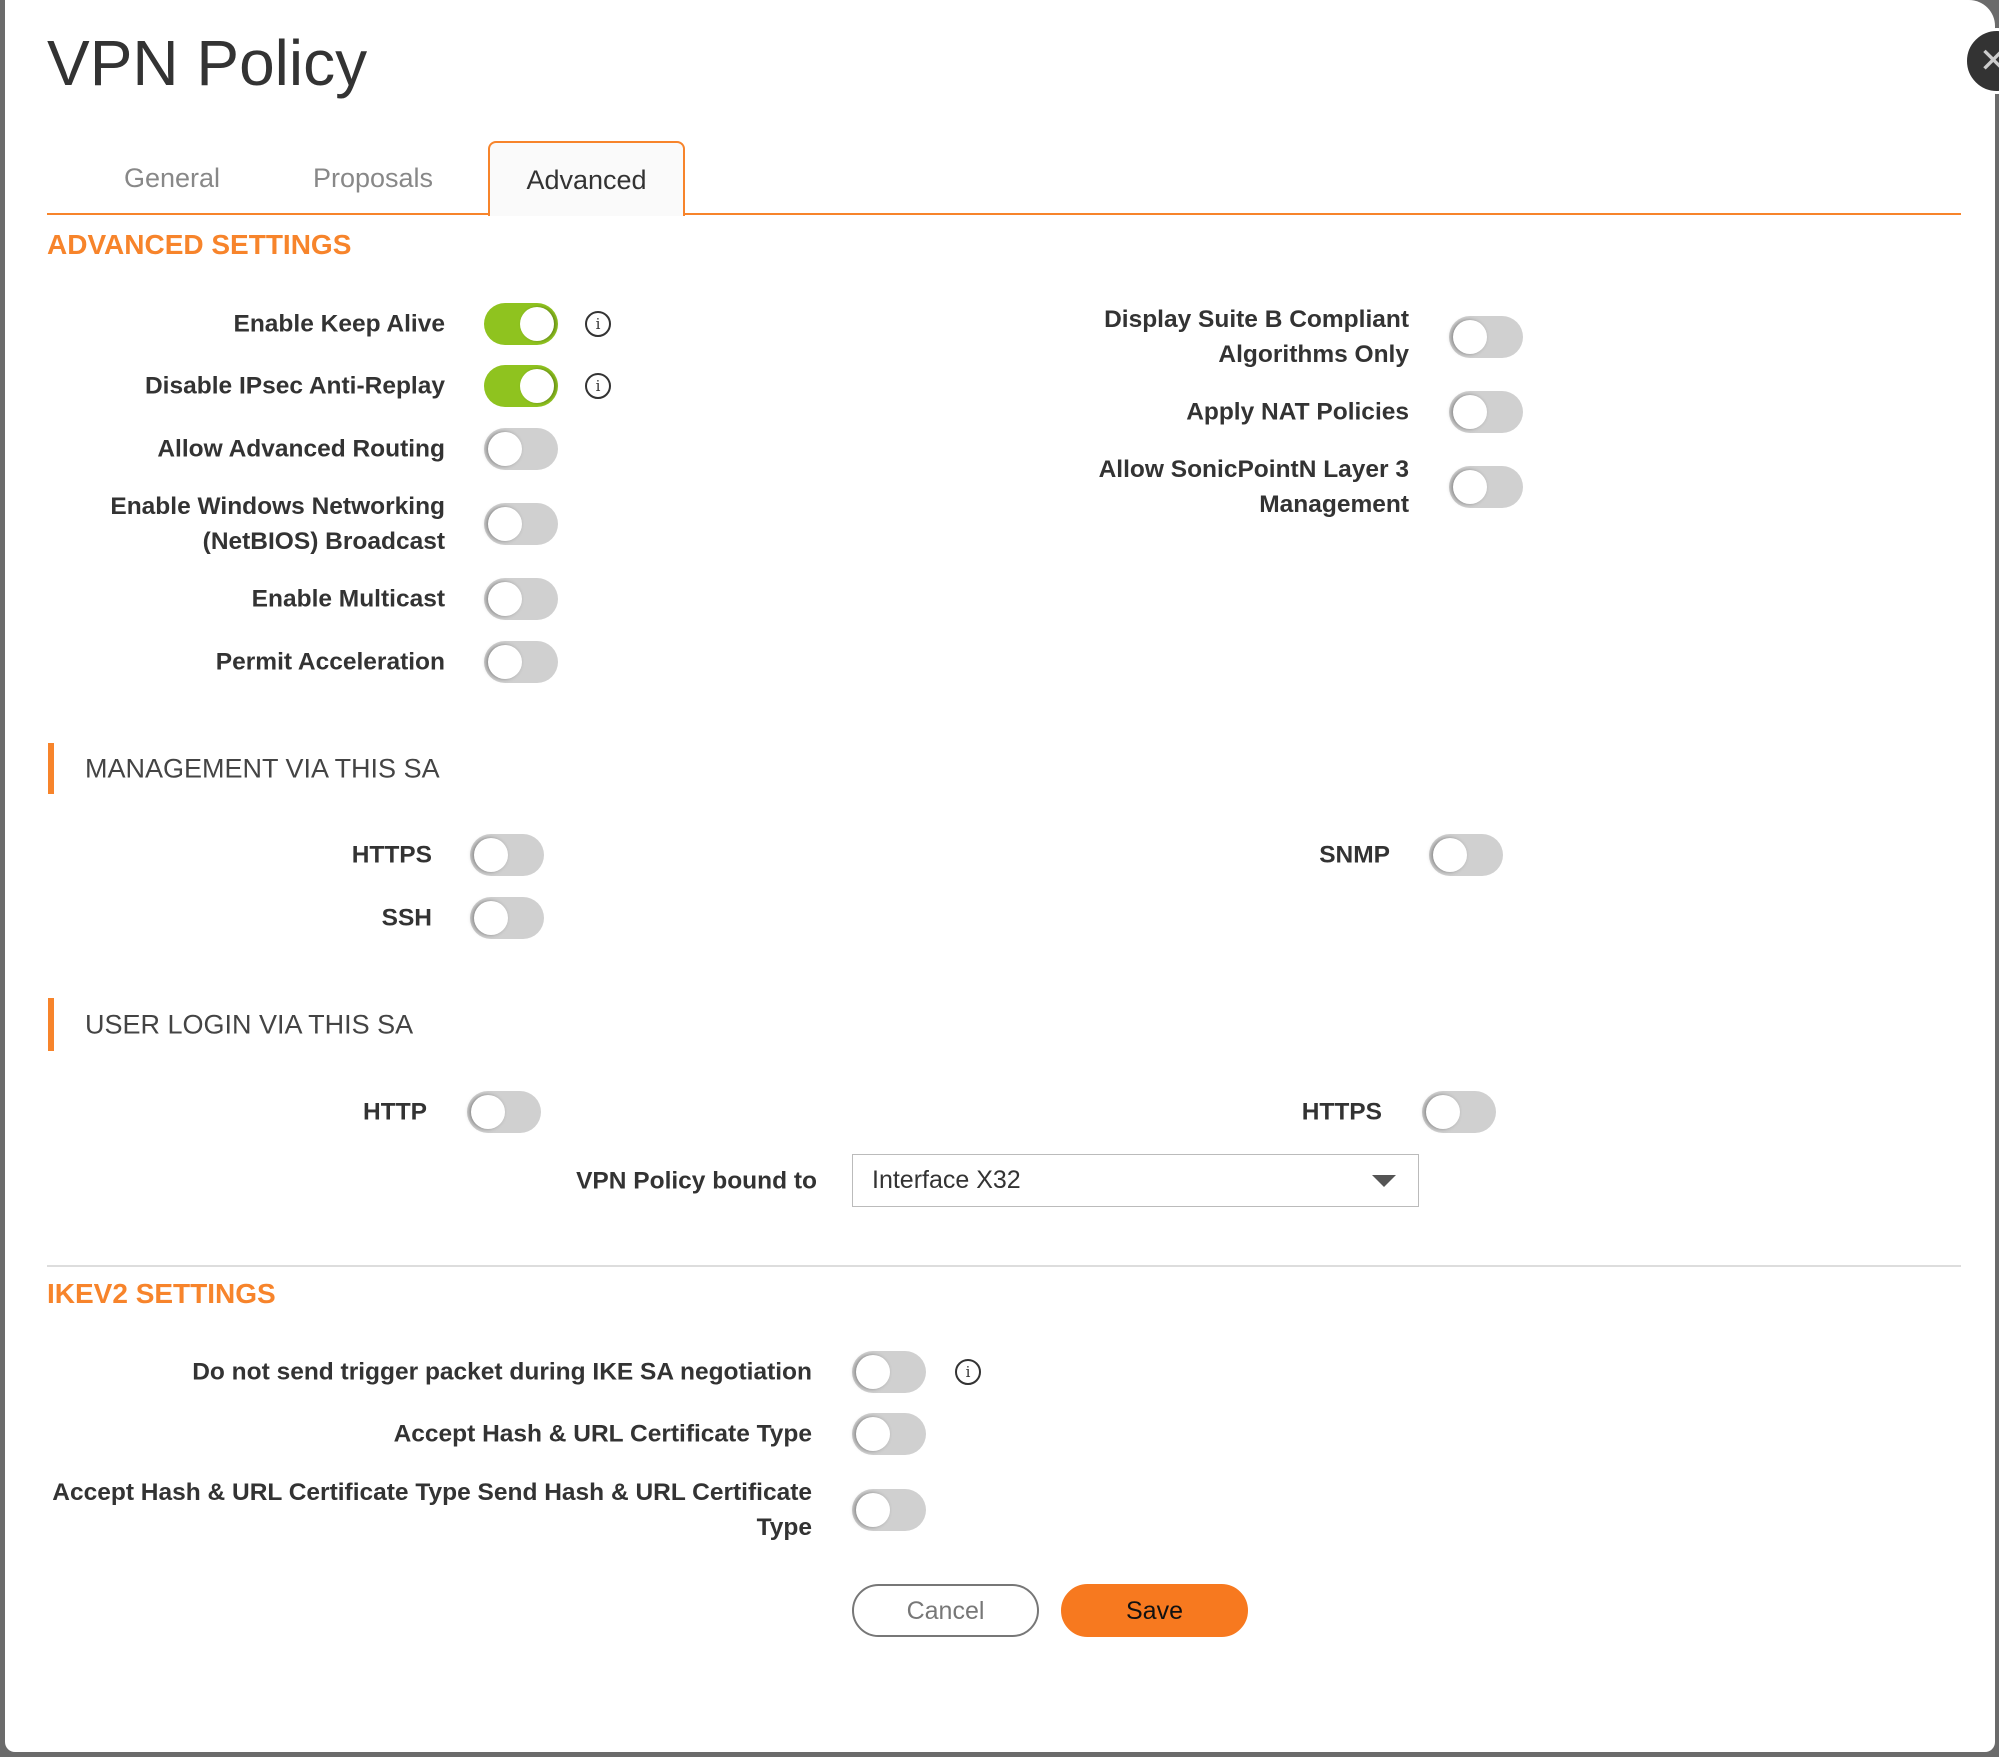 This screenshot has width=1999, height=1757. I want to click on label-http: HTTP, so click(395, 1112).